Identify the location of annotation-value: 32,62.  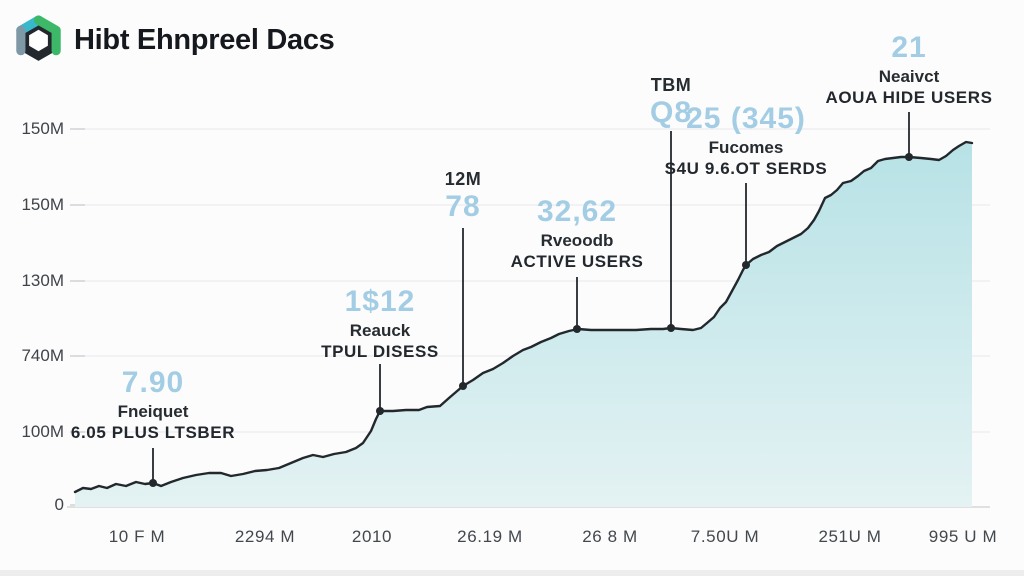
(577, 211).